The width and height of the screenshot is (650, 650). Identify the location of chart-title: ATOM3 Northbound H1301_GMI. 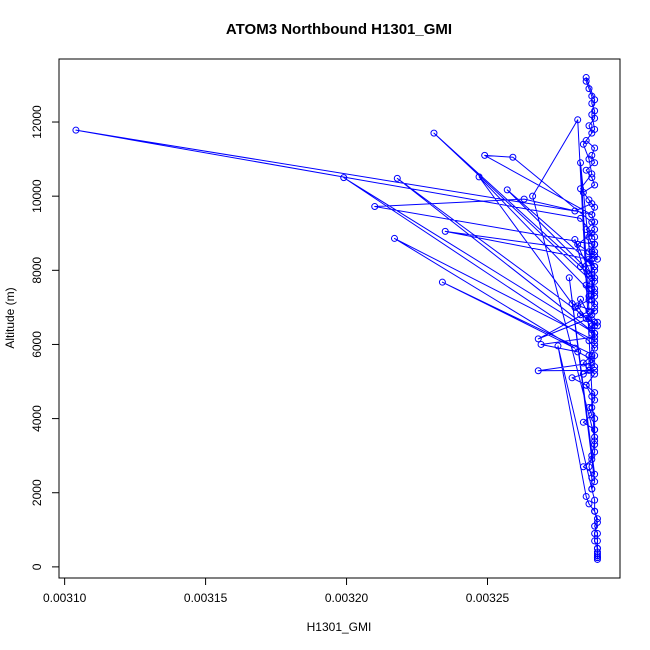
(339, 29).